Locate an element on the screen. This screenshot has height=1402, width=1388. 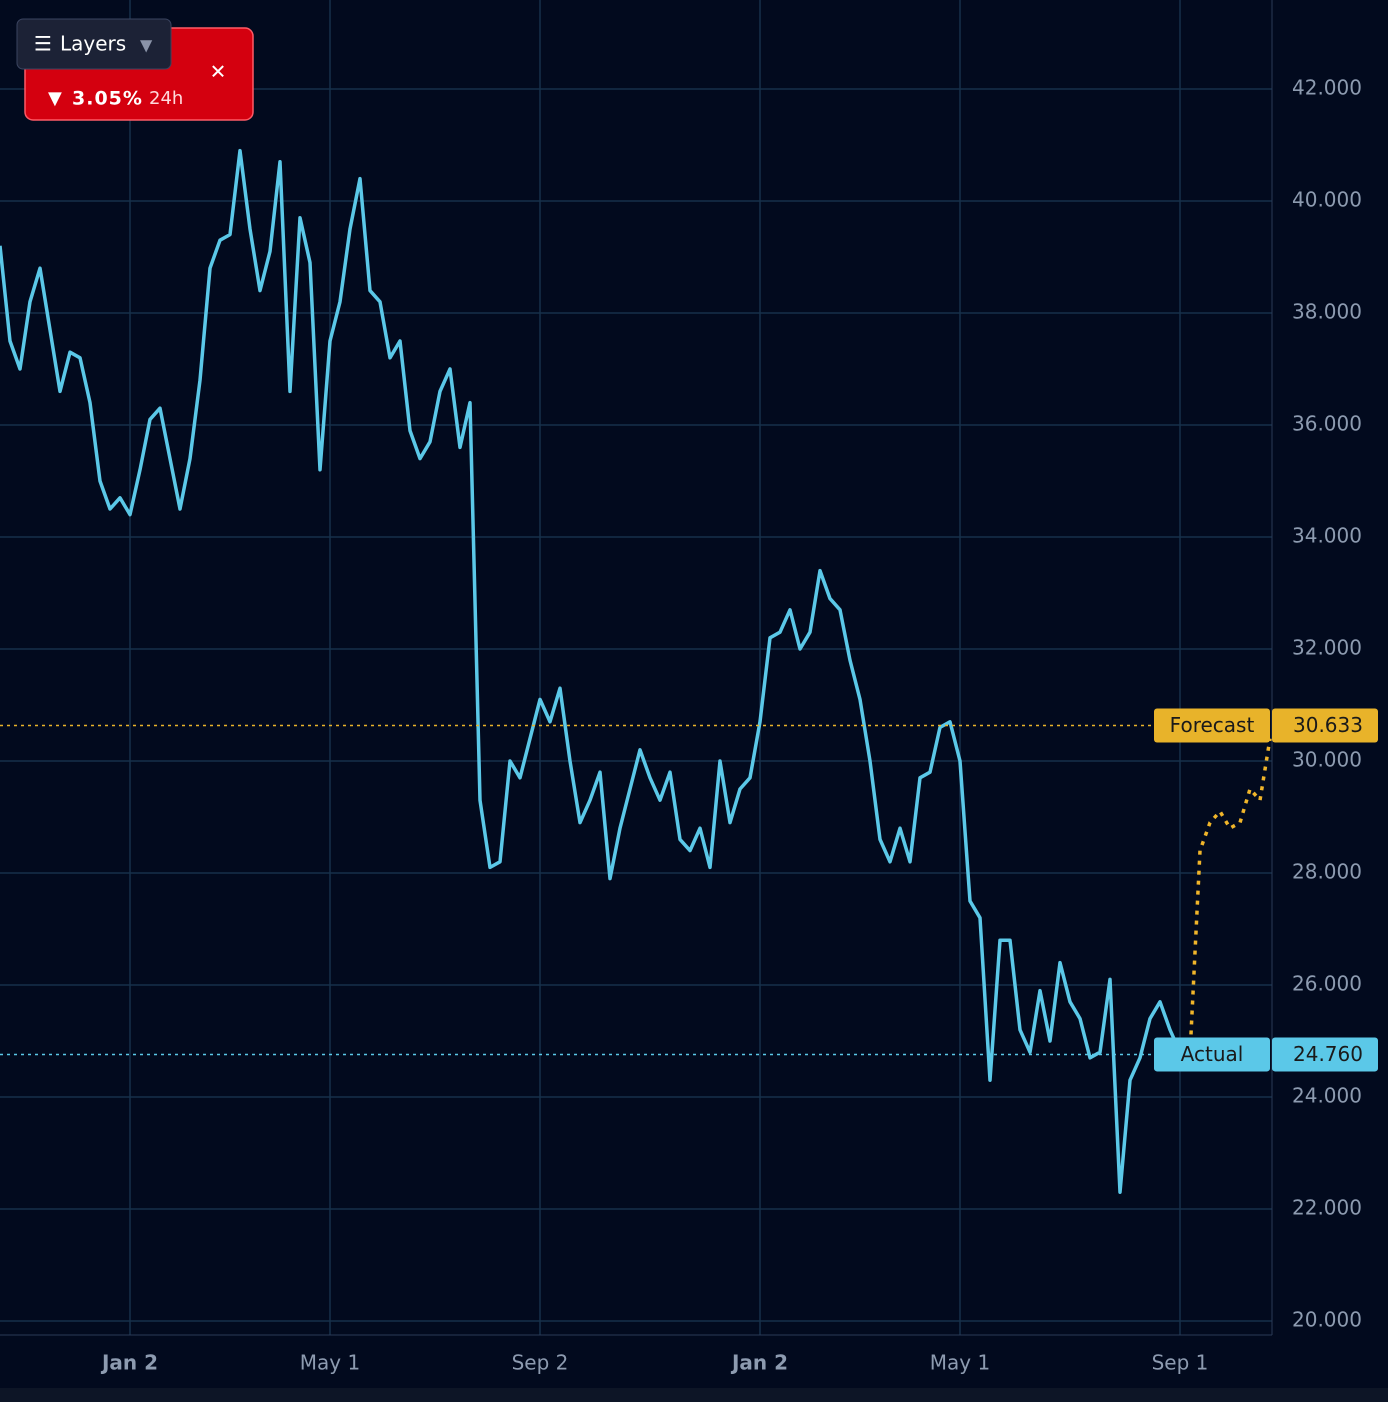
layers-label: Layers is located at coordinates (93, 44).